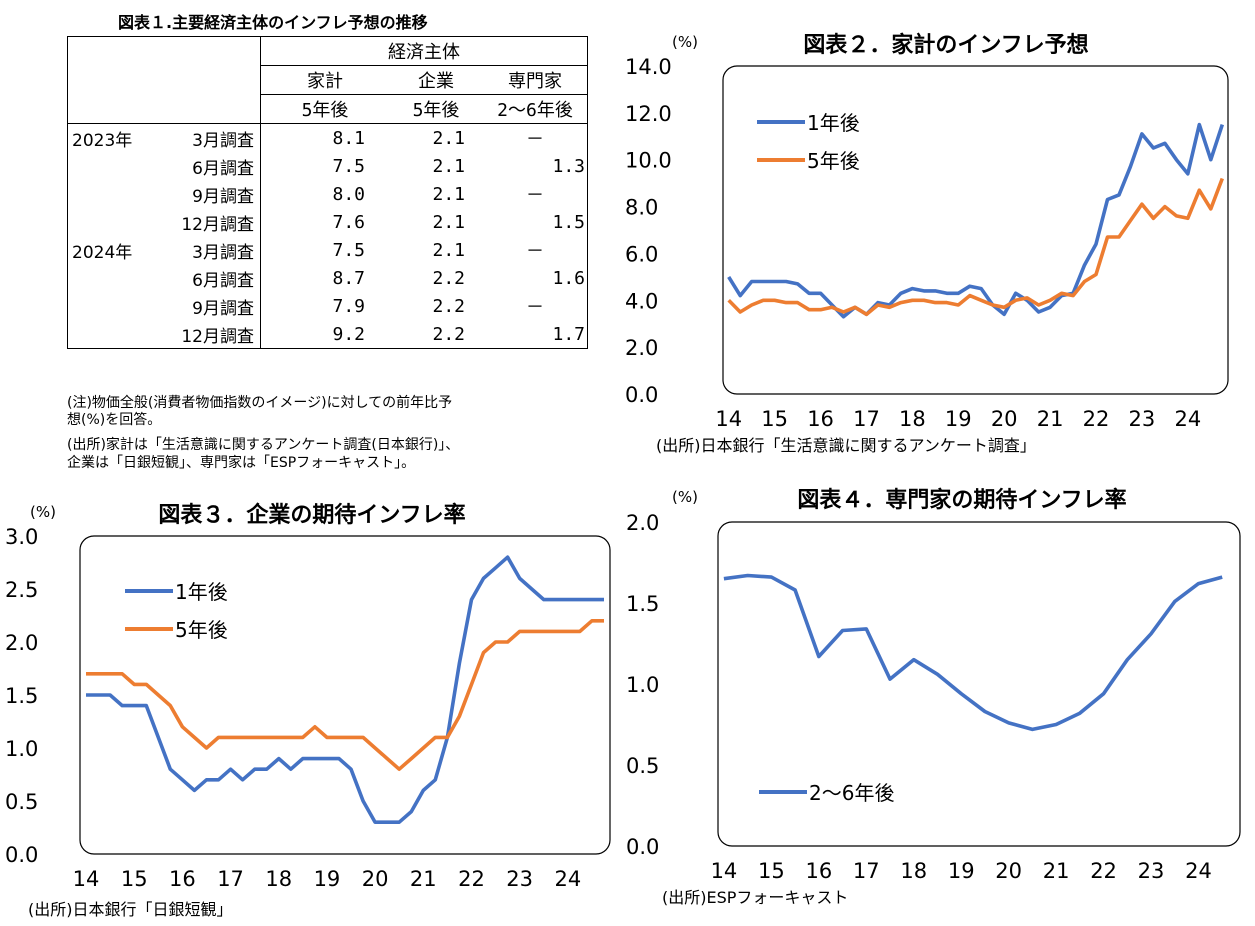 The width and height of the screenshot is (1255, 926). I want to click on y-tick-label: 2.5, so click(21, 590).